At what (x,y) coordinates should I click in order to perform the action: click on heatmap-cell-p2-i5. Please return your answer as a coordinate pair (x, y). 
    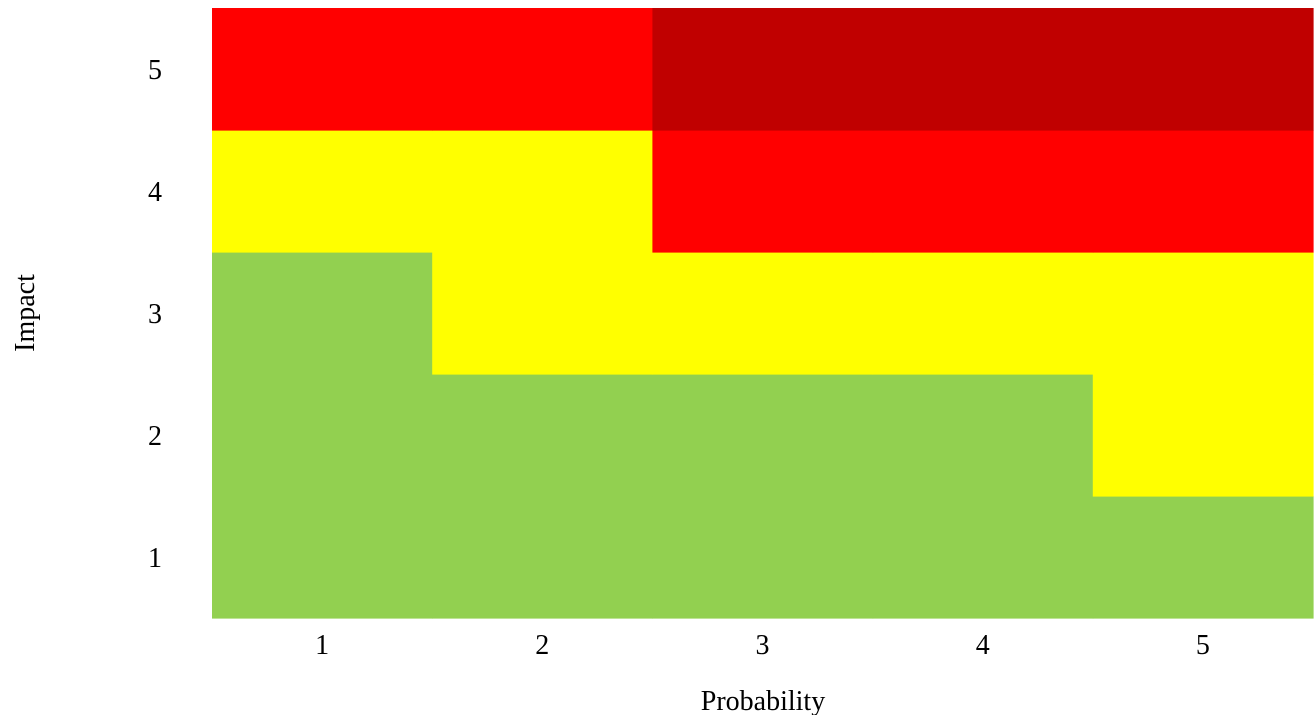
    Looking at the image, I should click on (542, 69).